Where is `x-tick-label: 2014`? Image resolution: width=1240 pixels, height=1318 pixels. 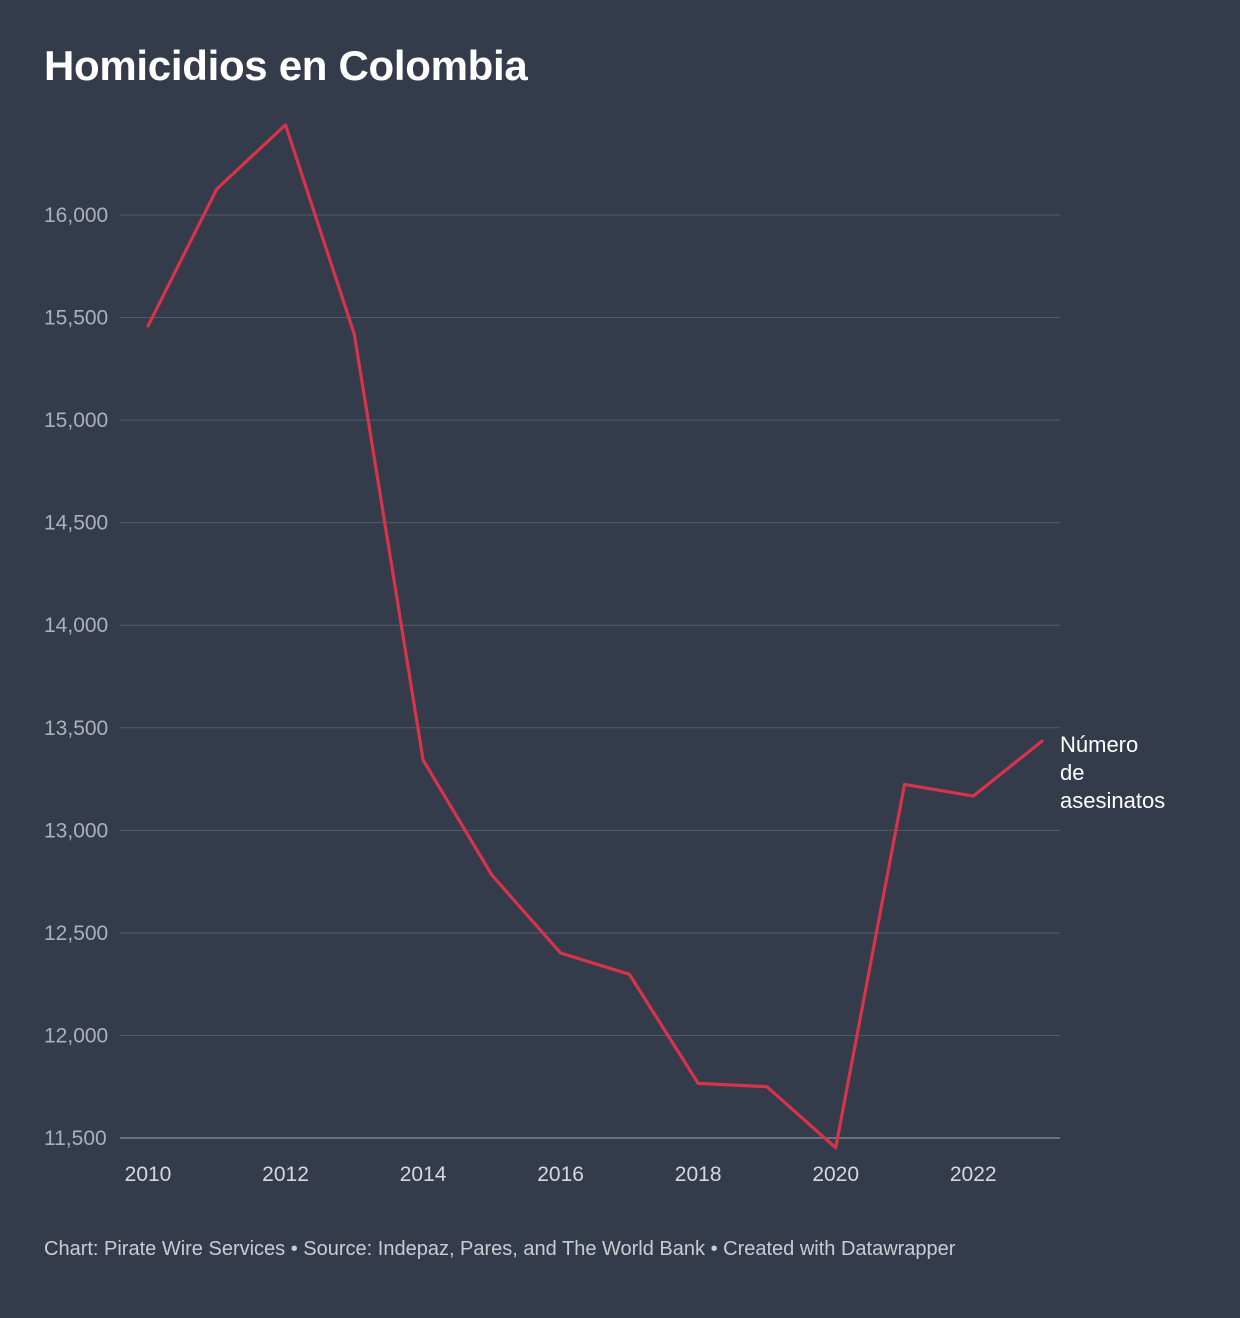 x-tick-label: 2014 is located at coordinates (423, 1174).